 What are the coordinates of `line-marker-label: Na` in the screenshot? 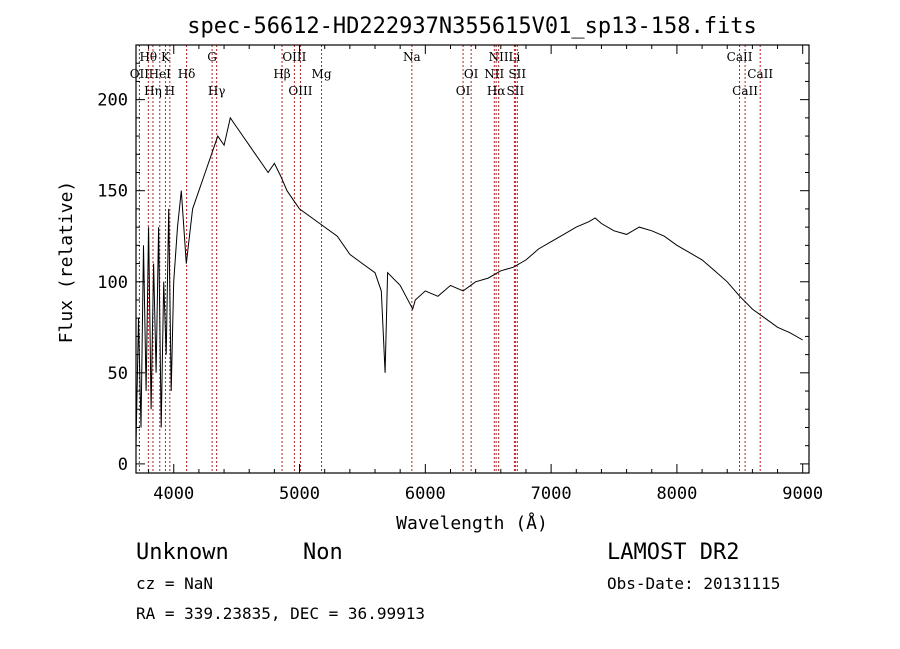 It's located at (412, 57).